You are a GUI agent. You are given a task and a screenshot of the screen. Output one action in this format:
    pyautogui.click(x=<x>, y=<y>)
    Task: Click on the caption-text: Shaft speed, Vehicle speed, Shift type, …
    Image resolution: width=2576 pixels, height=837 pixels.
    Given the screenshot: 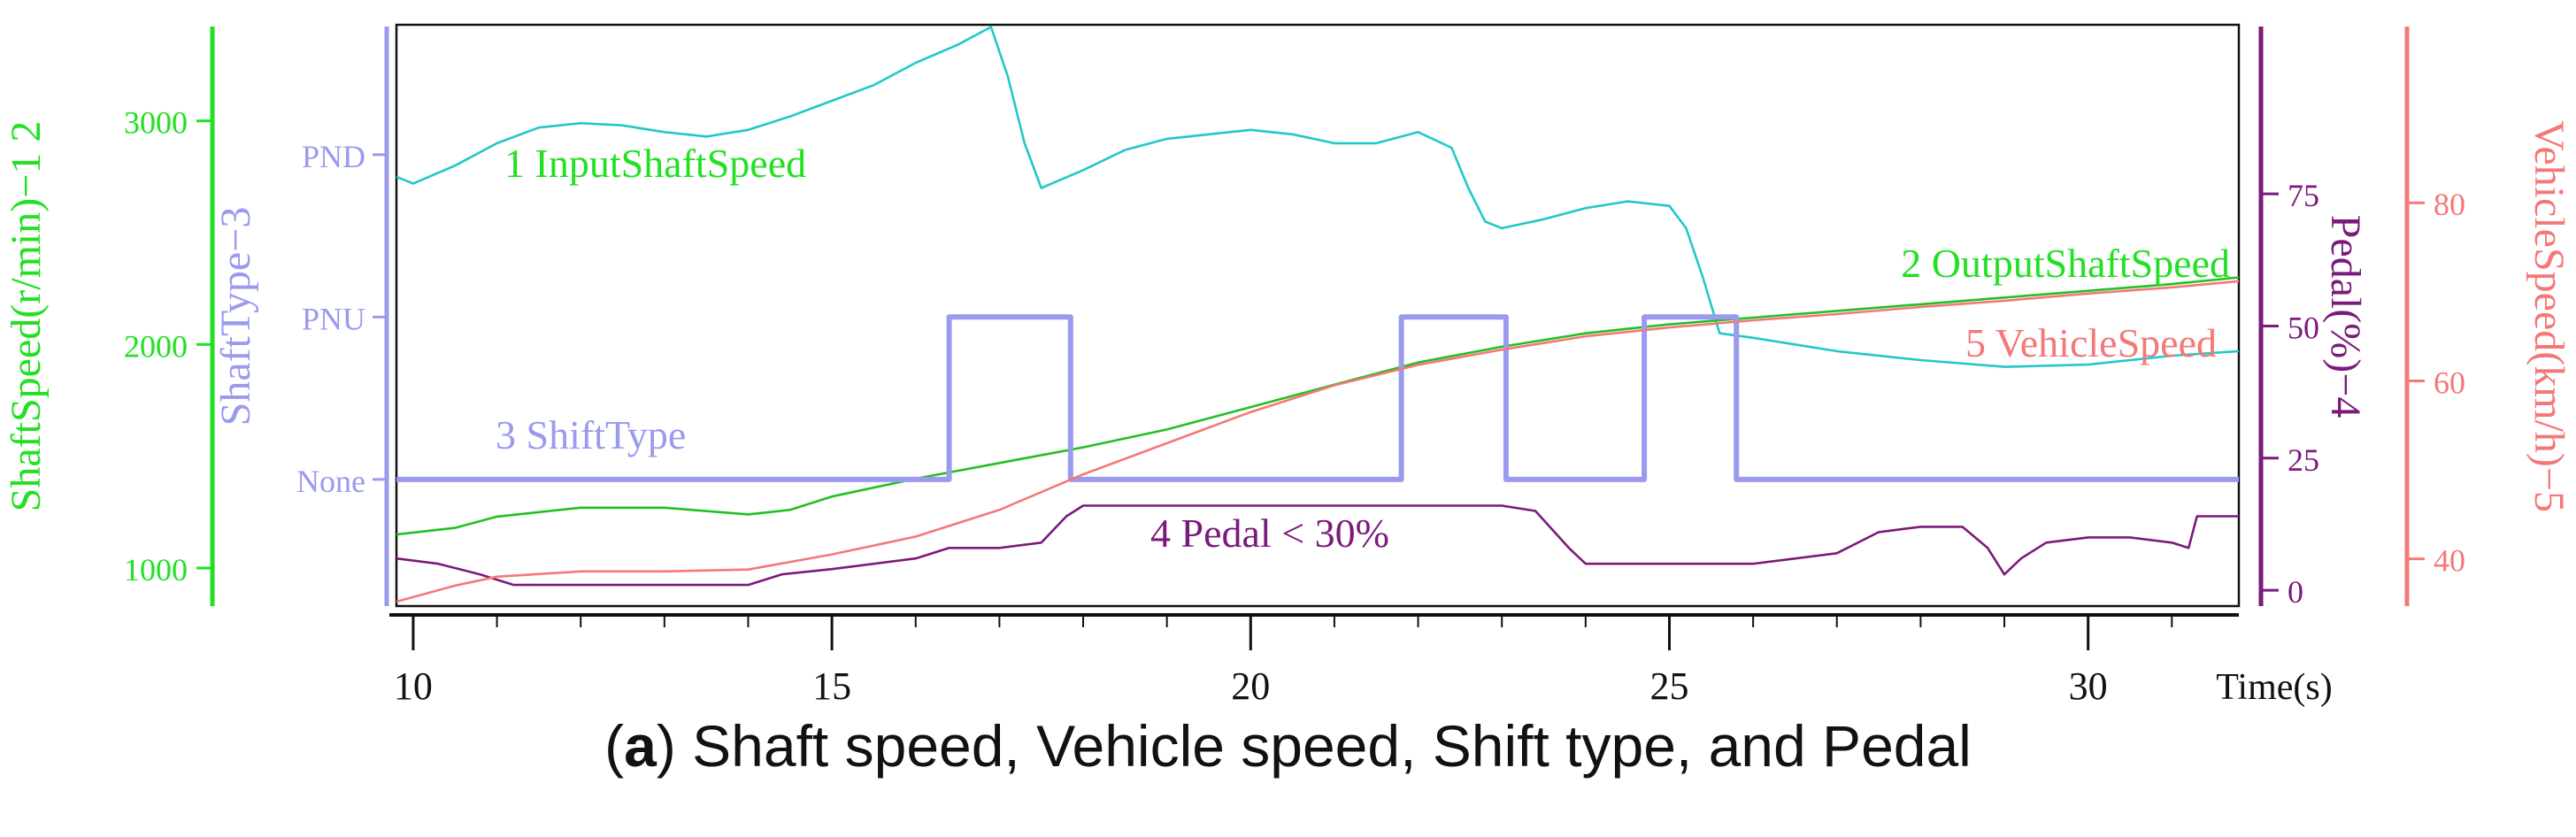 What is the action you would take?
    pyautogui.click(x=1323, y=746)
    